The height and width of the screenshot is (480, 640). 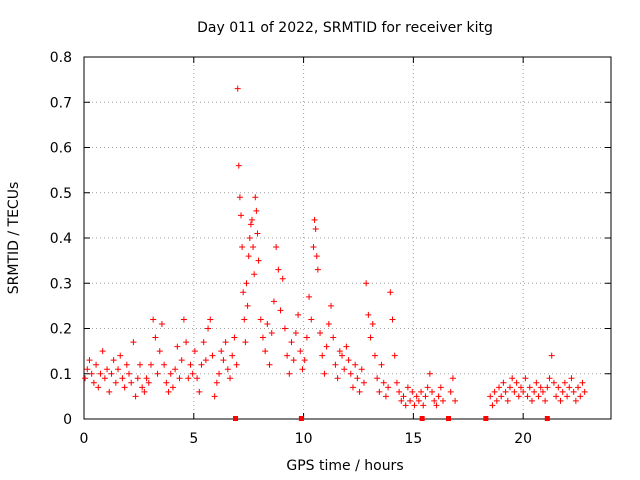 I want to click on x-tick-label: 5, so click(x=193, y=439).